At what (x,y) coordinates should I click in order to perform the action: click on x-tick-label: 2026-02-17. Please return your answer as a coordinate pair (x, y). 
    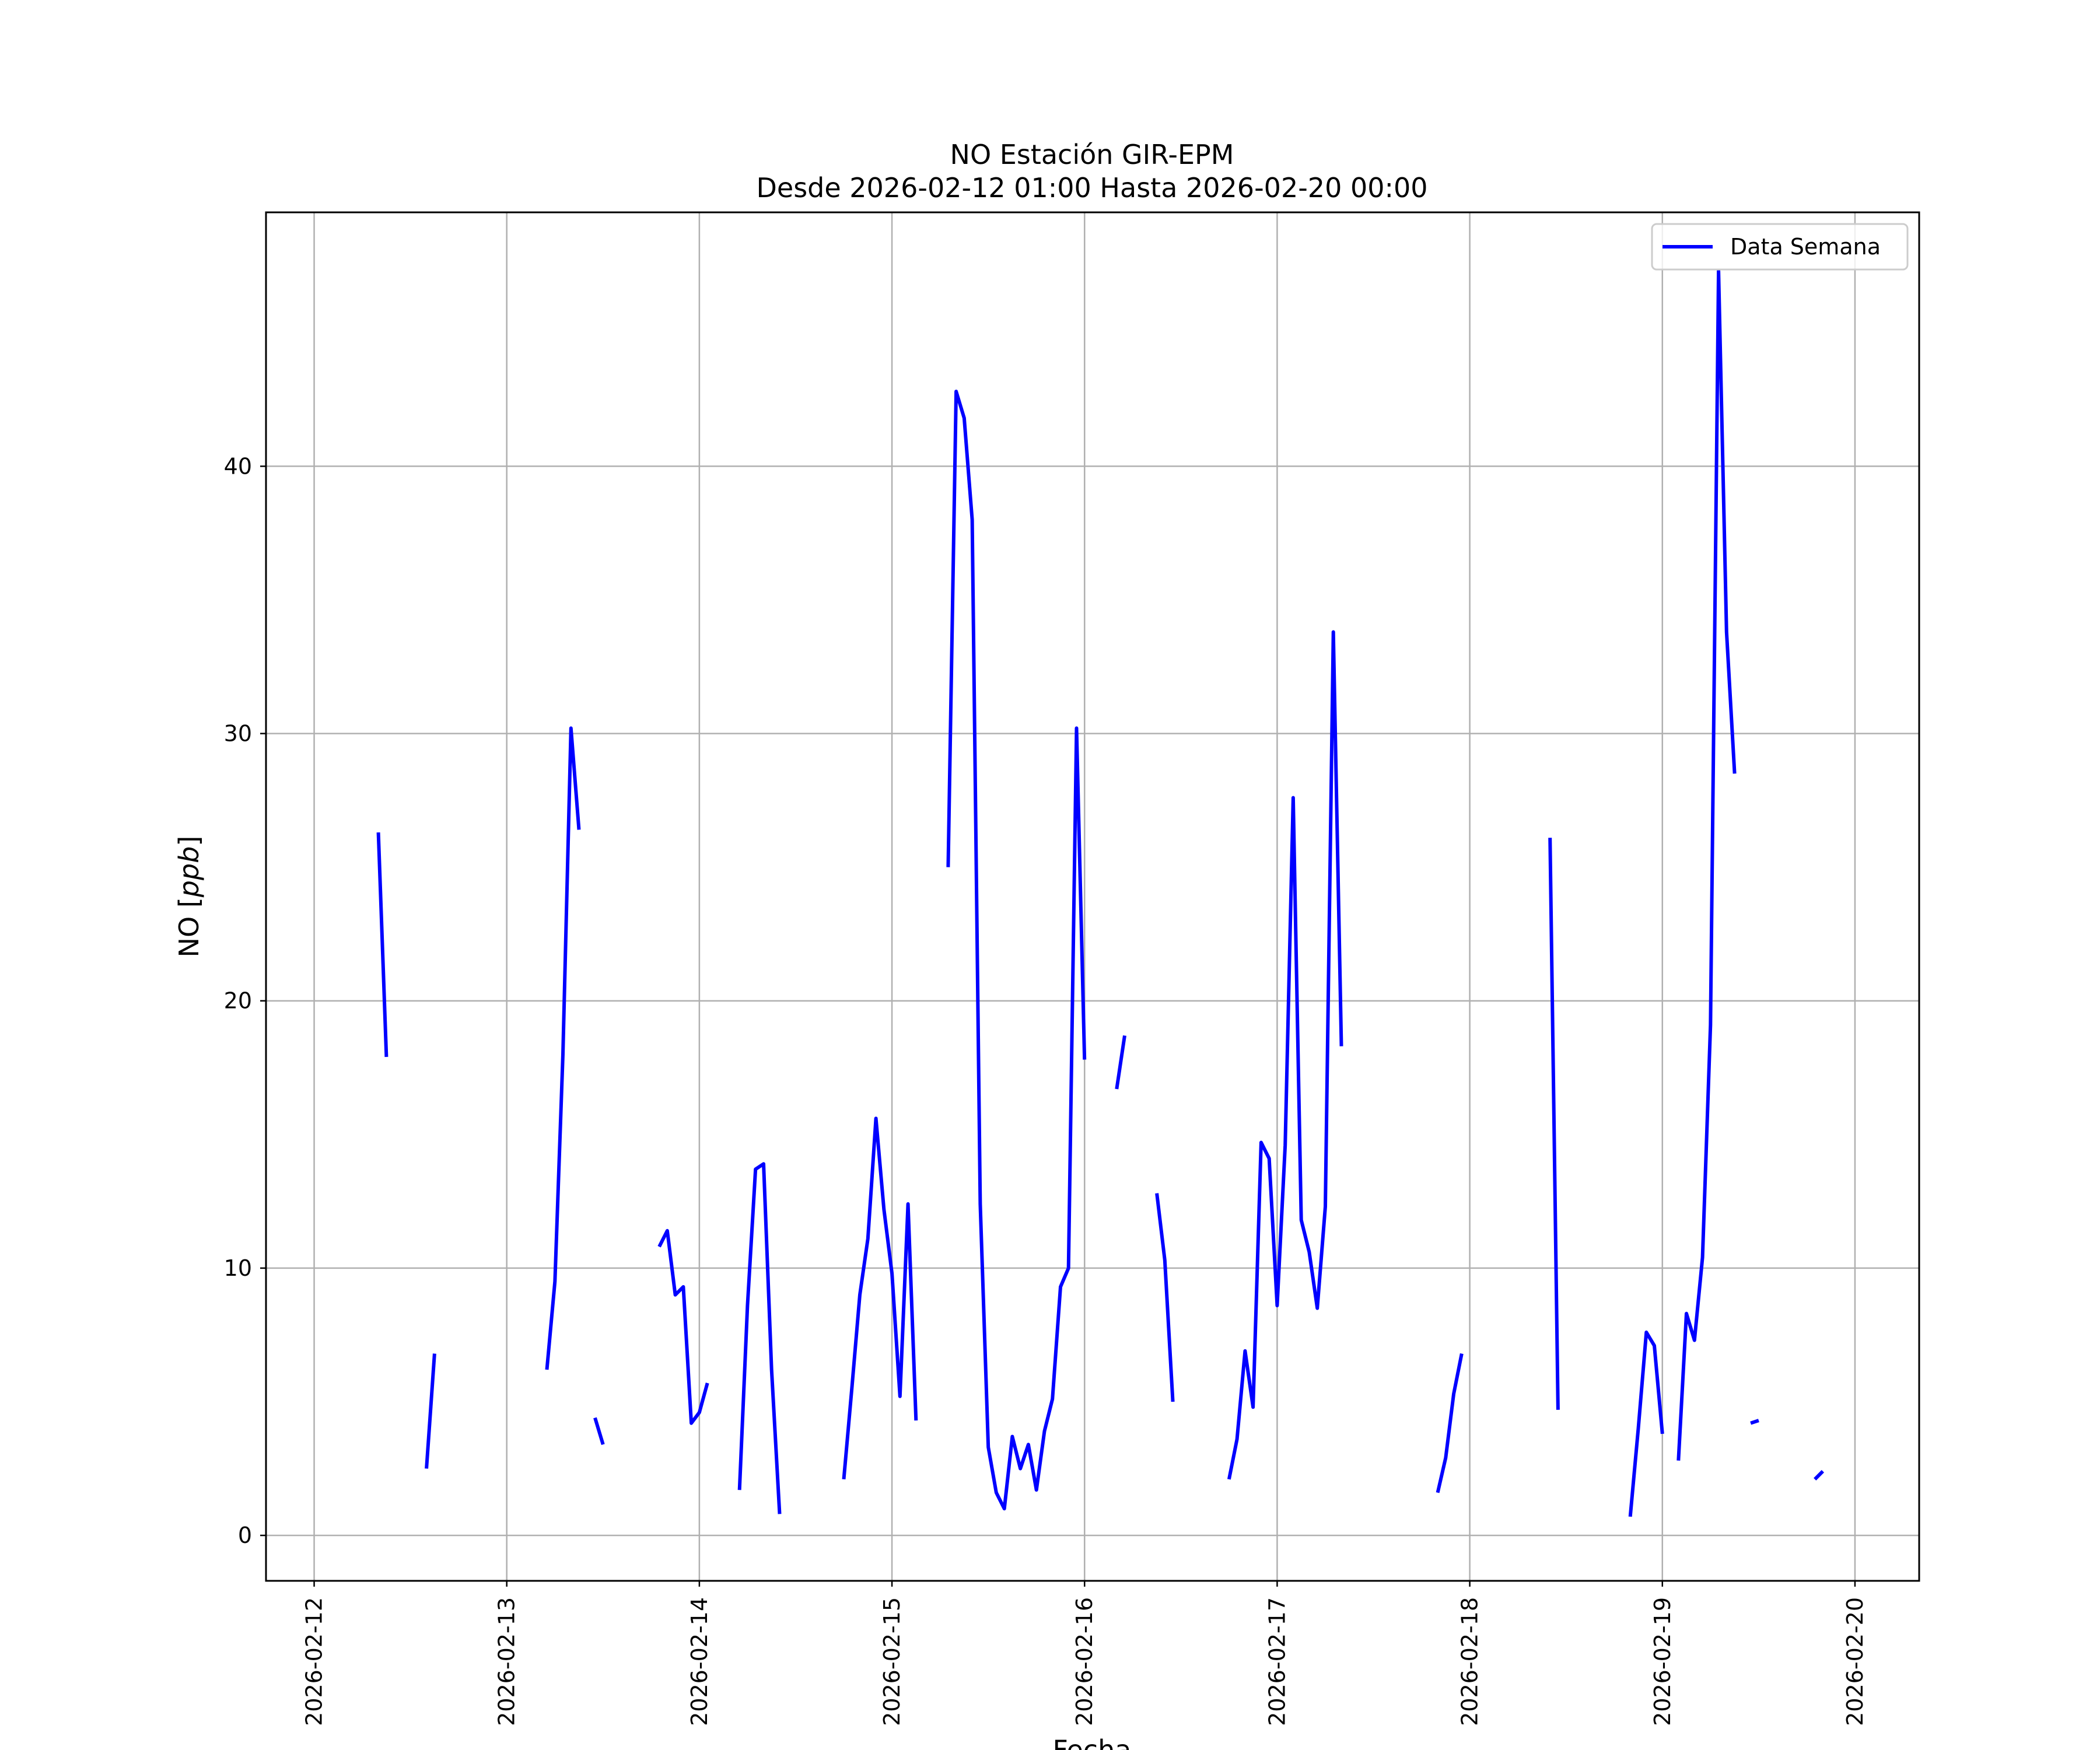
    Looking at the image, I should click on (1277, 1661).